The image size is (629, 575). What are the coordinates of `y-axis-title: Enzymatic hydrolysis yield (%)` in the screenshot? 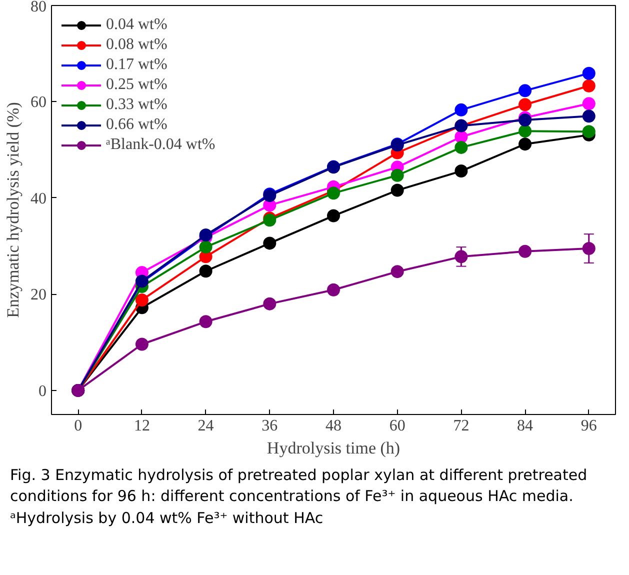 It's located at (13, 210).